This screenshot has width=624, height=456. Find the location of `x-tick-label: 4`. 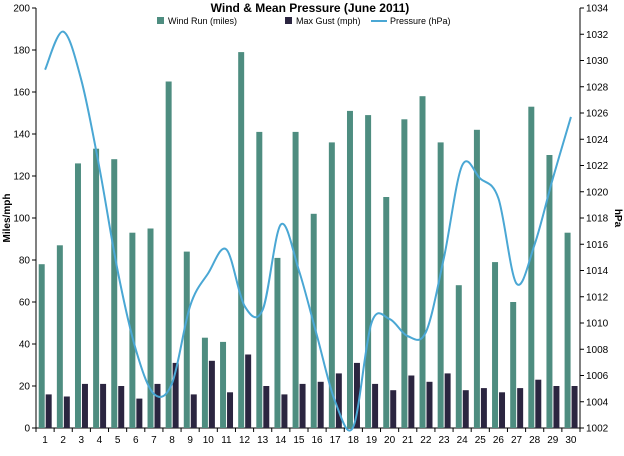

x-tick-label: 4 is located at coordinates (100, 440).